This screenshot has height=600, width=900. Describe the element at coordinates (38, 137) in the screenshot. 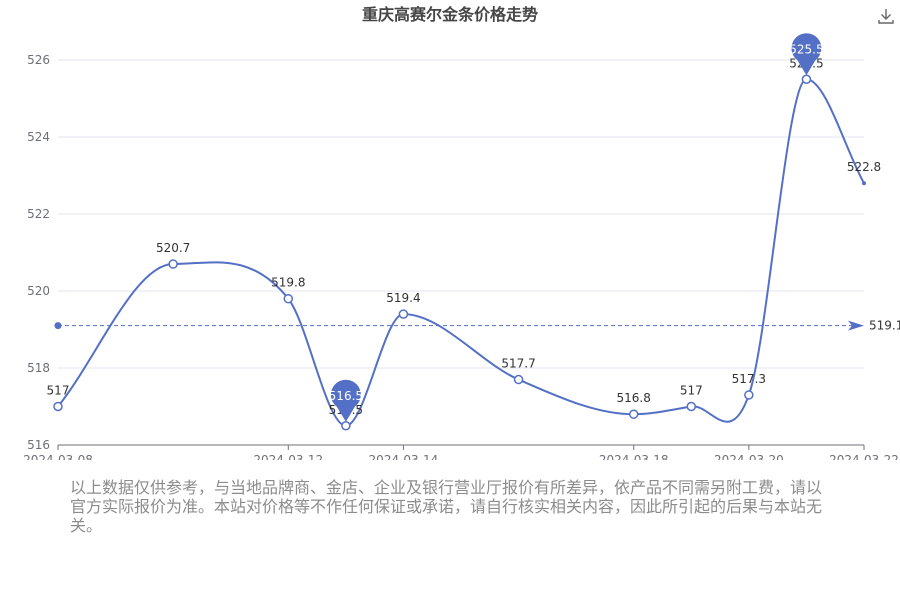

I see `y-tick-label: 524` at that location.